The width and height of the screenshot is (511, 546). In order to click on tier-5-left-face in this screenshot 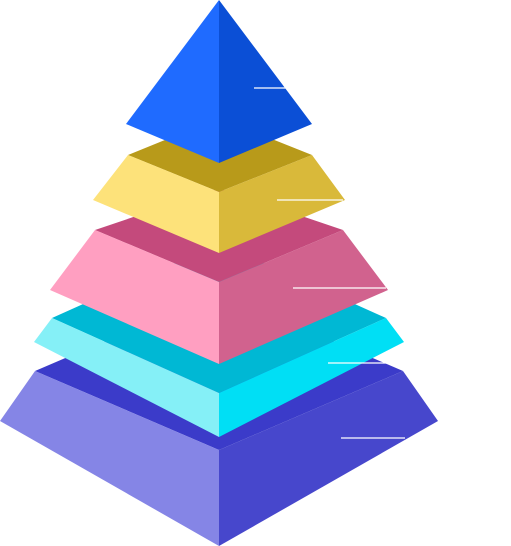, I will do `click(109, 458)`.